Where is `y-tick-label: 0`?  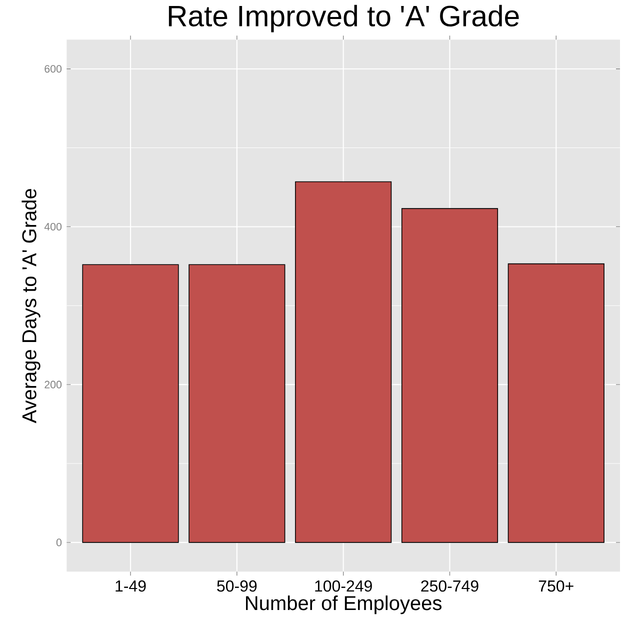 y-tick-label: 0 is located at coordinates (59, 542).